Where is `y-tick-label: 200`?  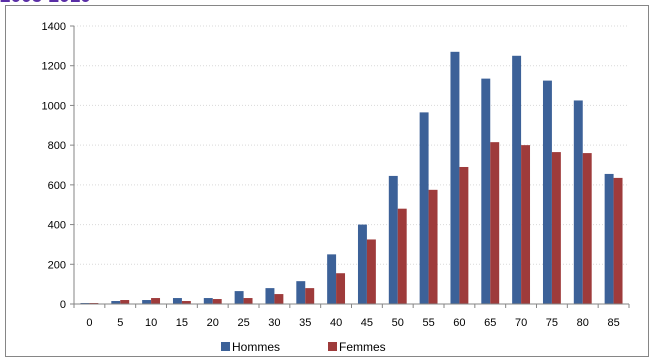
y-tick-label: 200 is located at coordinates (57, 265).